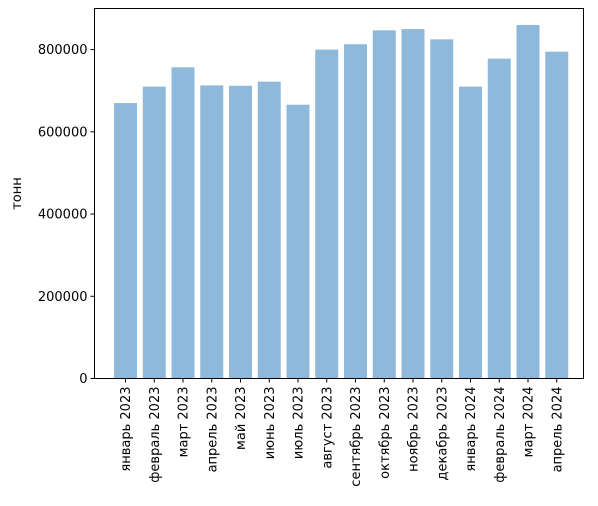  What do you see at coordinates (327, 428) in the screenshot?
I see `x-tick-label: август 2023` at bounding box center [327, 428].